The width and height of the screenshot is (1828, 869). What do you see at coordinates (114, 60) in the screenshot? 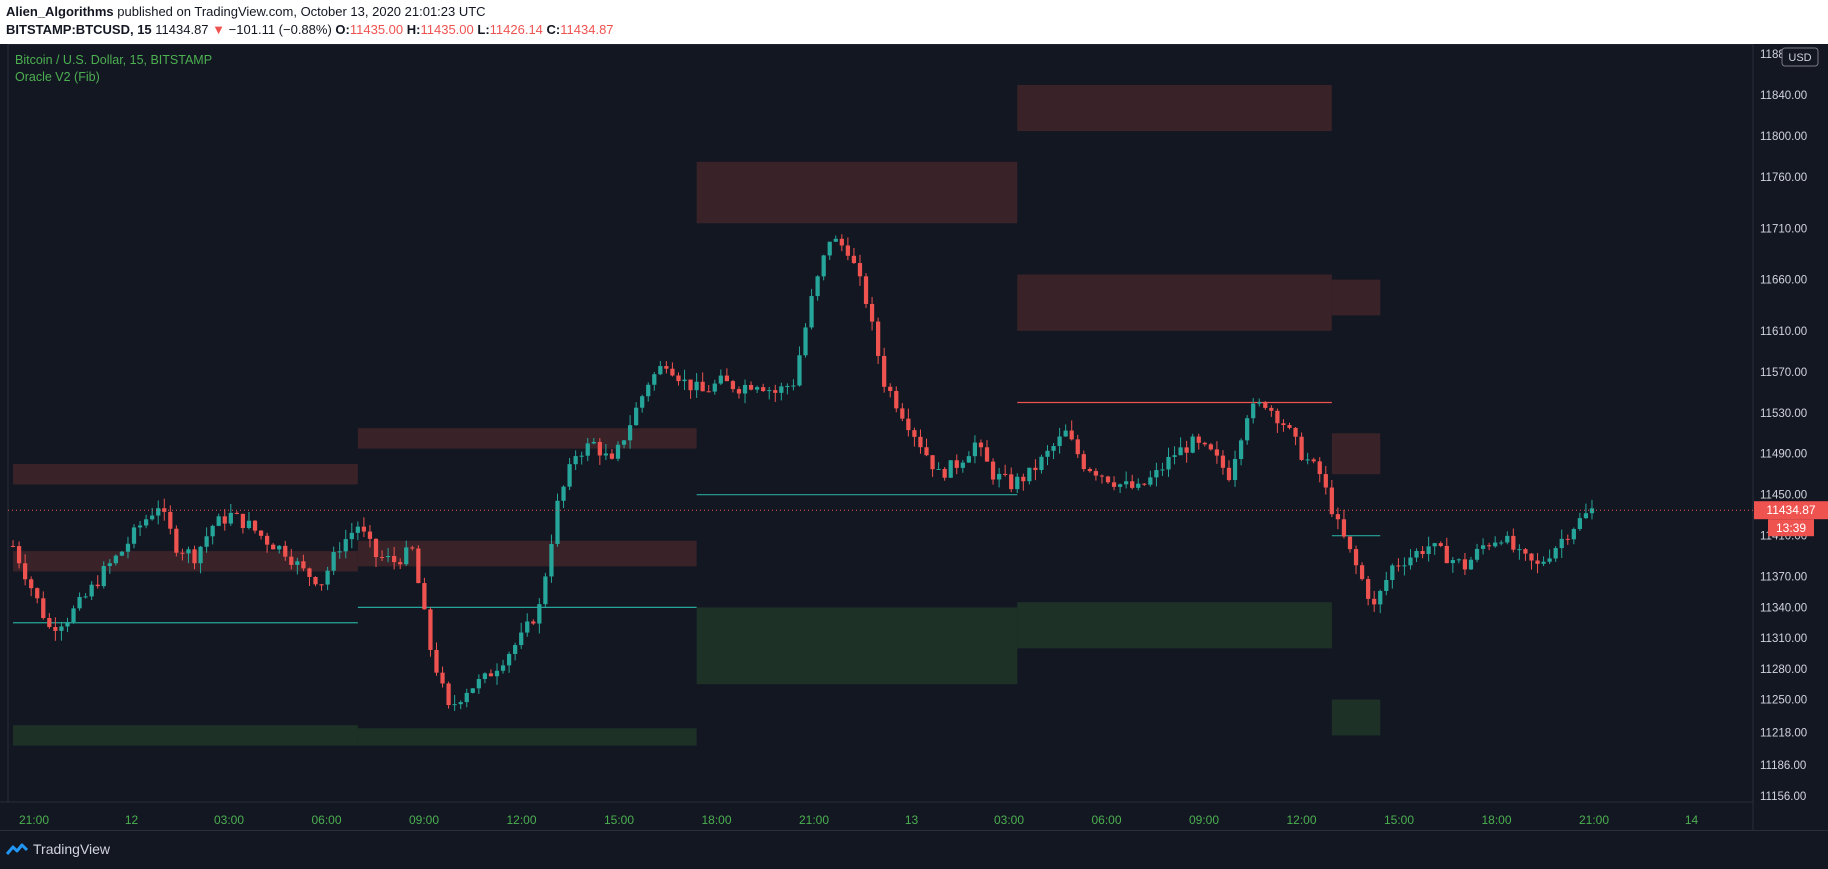
I see `series-title: Bitcoin / U.S. Dollar, 15, BITSTAMP` at bounding box center [114, 60].